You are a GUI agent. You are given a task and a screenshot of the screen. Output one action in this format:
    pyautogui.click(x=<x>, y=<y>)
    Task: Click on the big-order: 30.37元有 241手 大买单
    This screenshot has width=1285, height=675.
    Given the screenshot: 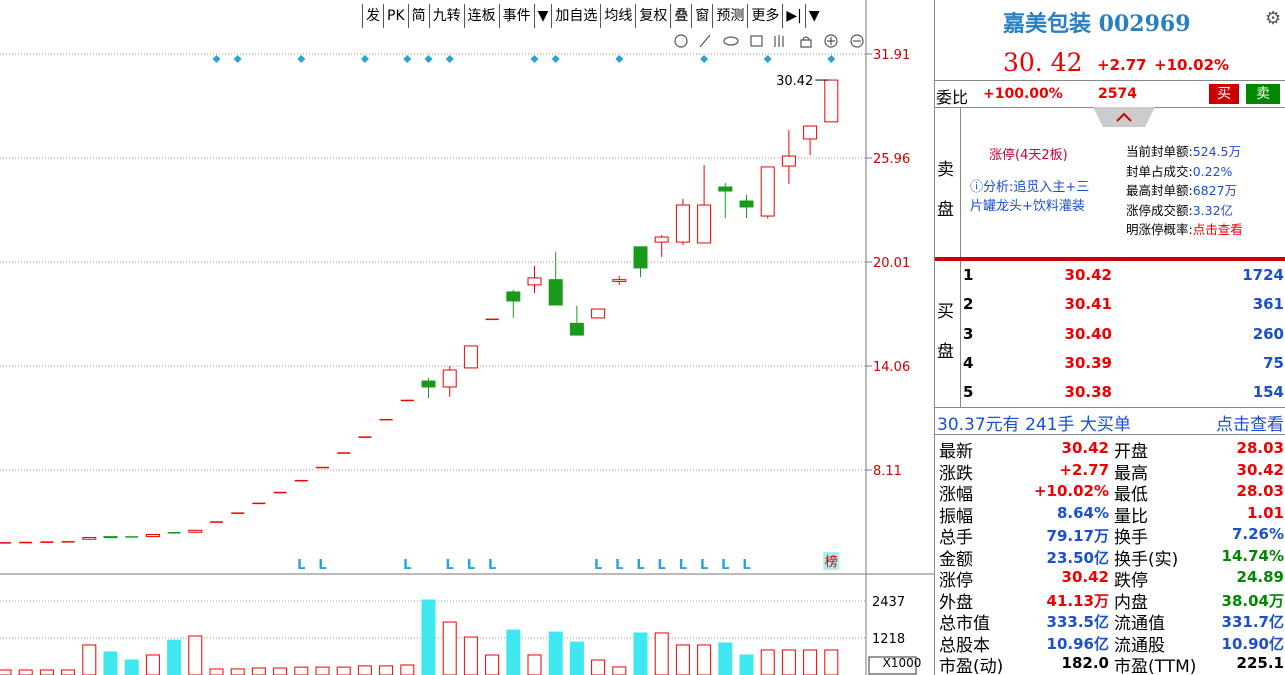 What is the action you would take?
    pyautogui.click(x=1034, y=425)
    